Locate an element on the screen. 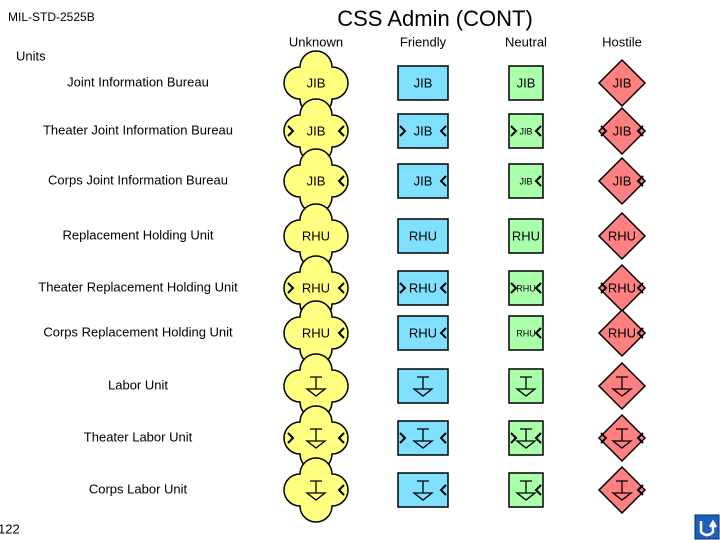 This screenshot has width=720, height=540. row-label: Corps Replacement Holding Unit is located at coordinates (138, 331).